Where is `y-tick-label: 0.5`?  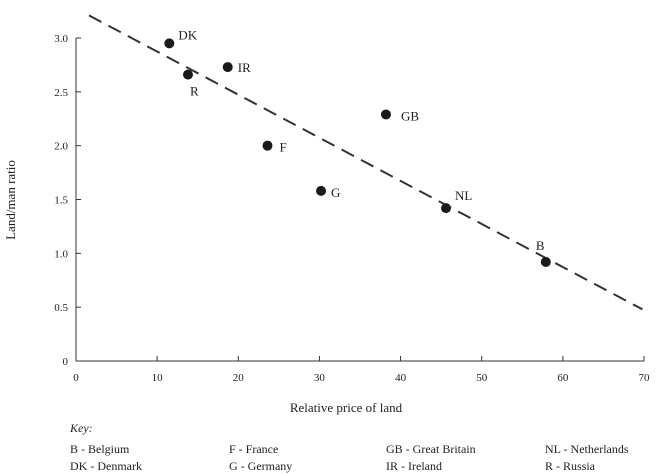 y-tick-label: 0.5 is located at coordinates (61, 308).